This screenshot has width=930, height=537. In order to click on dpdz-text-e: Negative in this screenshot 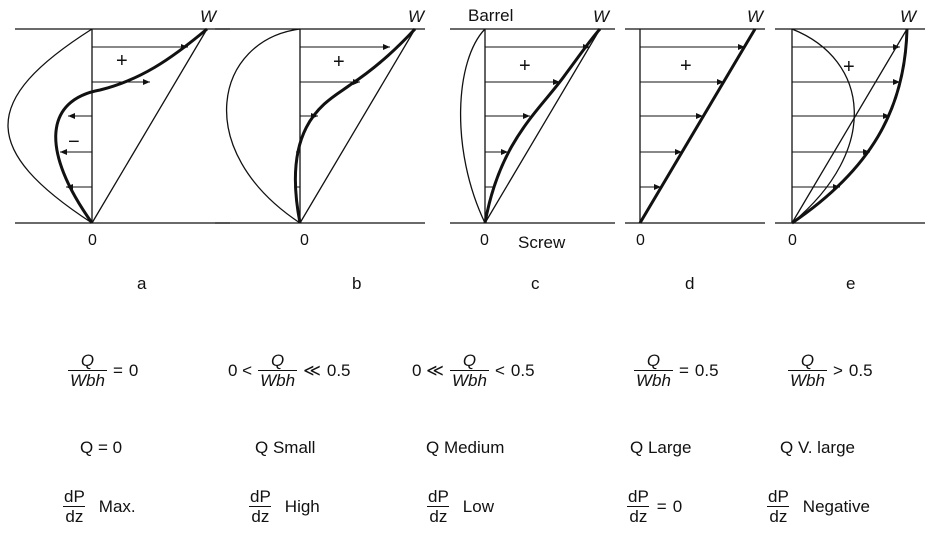, I will do `click(836, 506)`.